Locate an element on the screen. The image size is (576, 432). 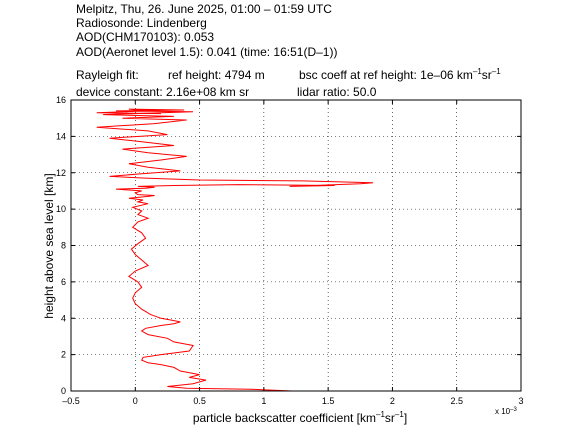
y-tick-label: 6 is located at coordinates (63, 282).